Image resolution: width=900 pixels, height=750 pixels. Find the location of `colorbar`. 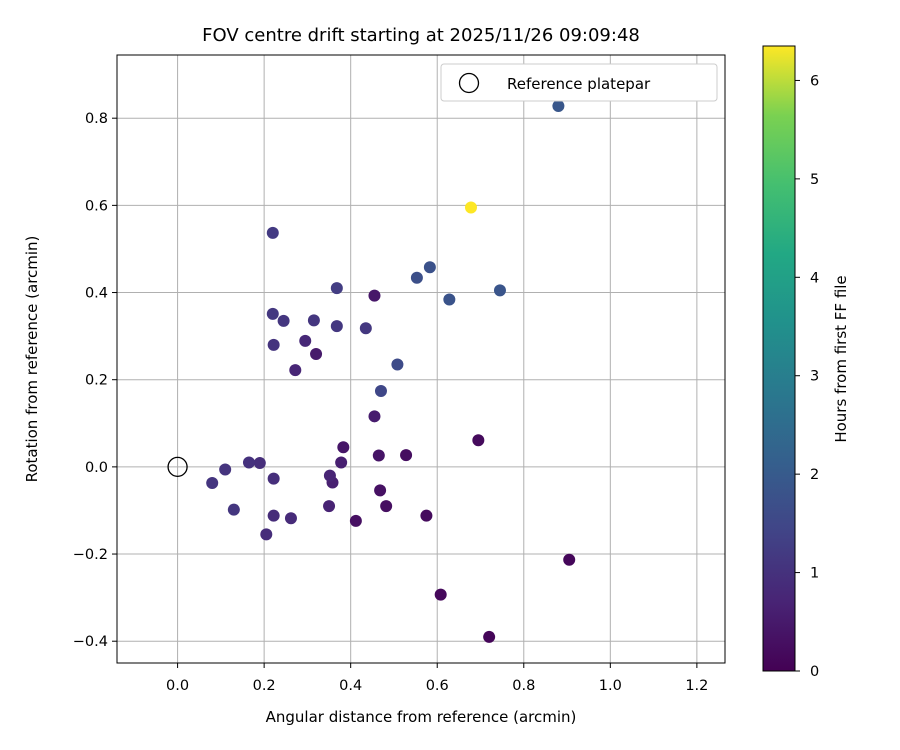

colorbar is located at coordinates (779, 358).